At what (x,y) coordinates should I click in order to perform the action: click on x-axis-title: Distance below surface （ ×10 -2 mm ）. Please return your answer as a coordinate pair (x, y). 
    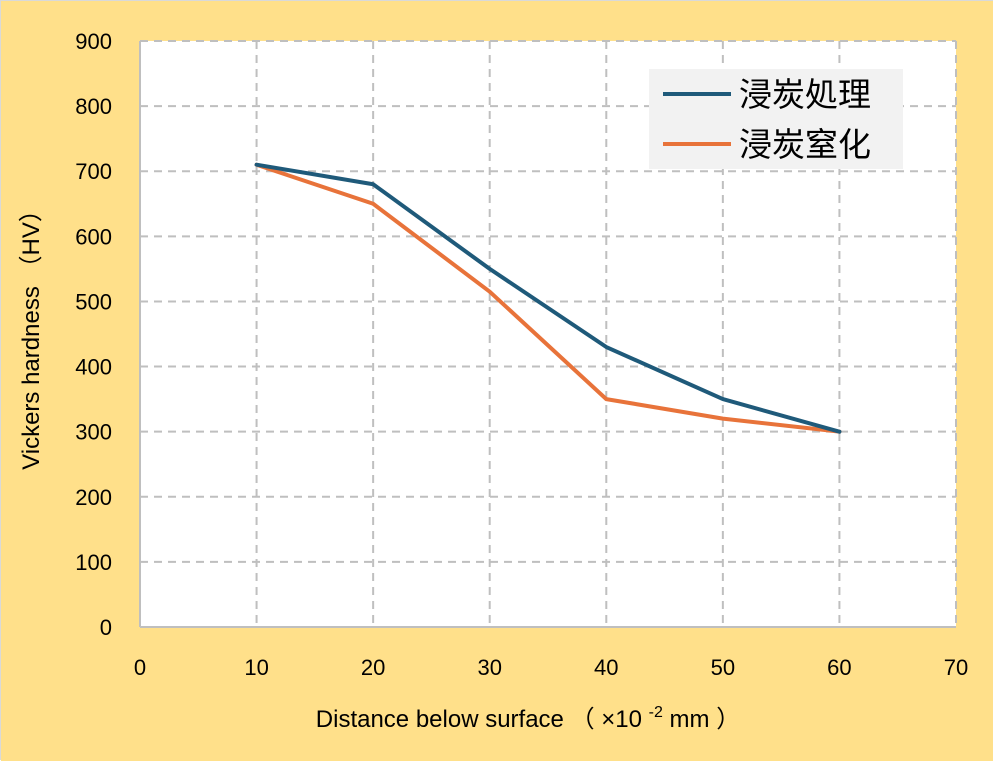
    Looking at the image, I should click on (528, 714).